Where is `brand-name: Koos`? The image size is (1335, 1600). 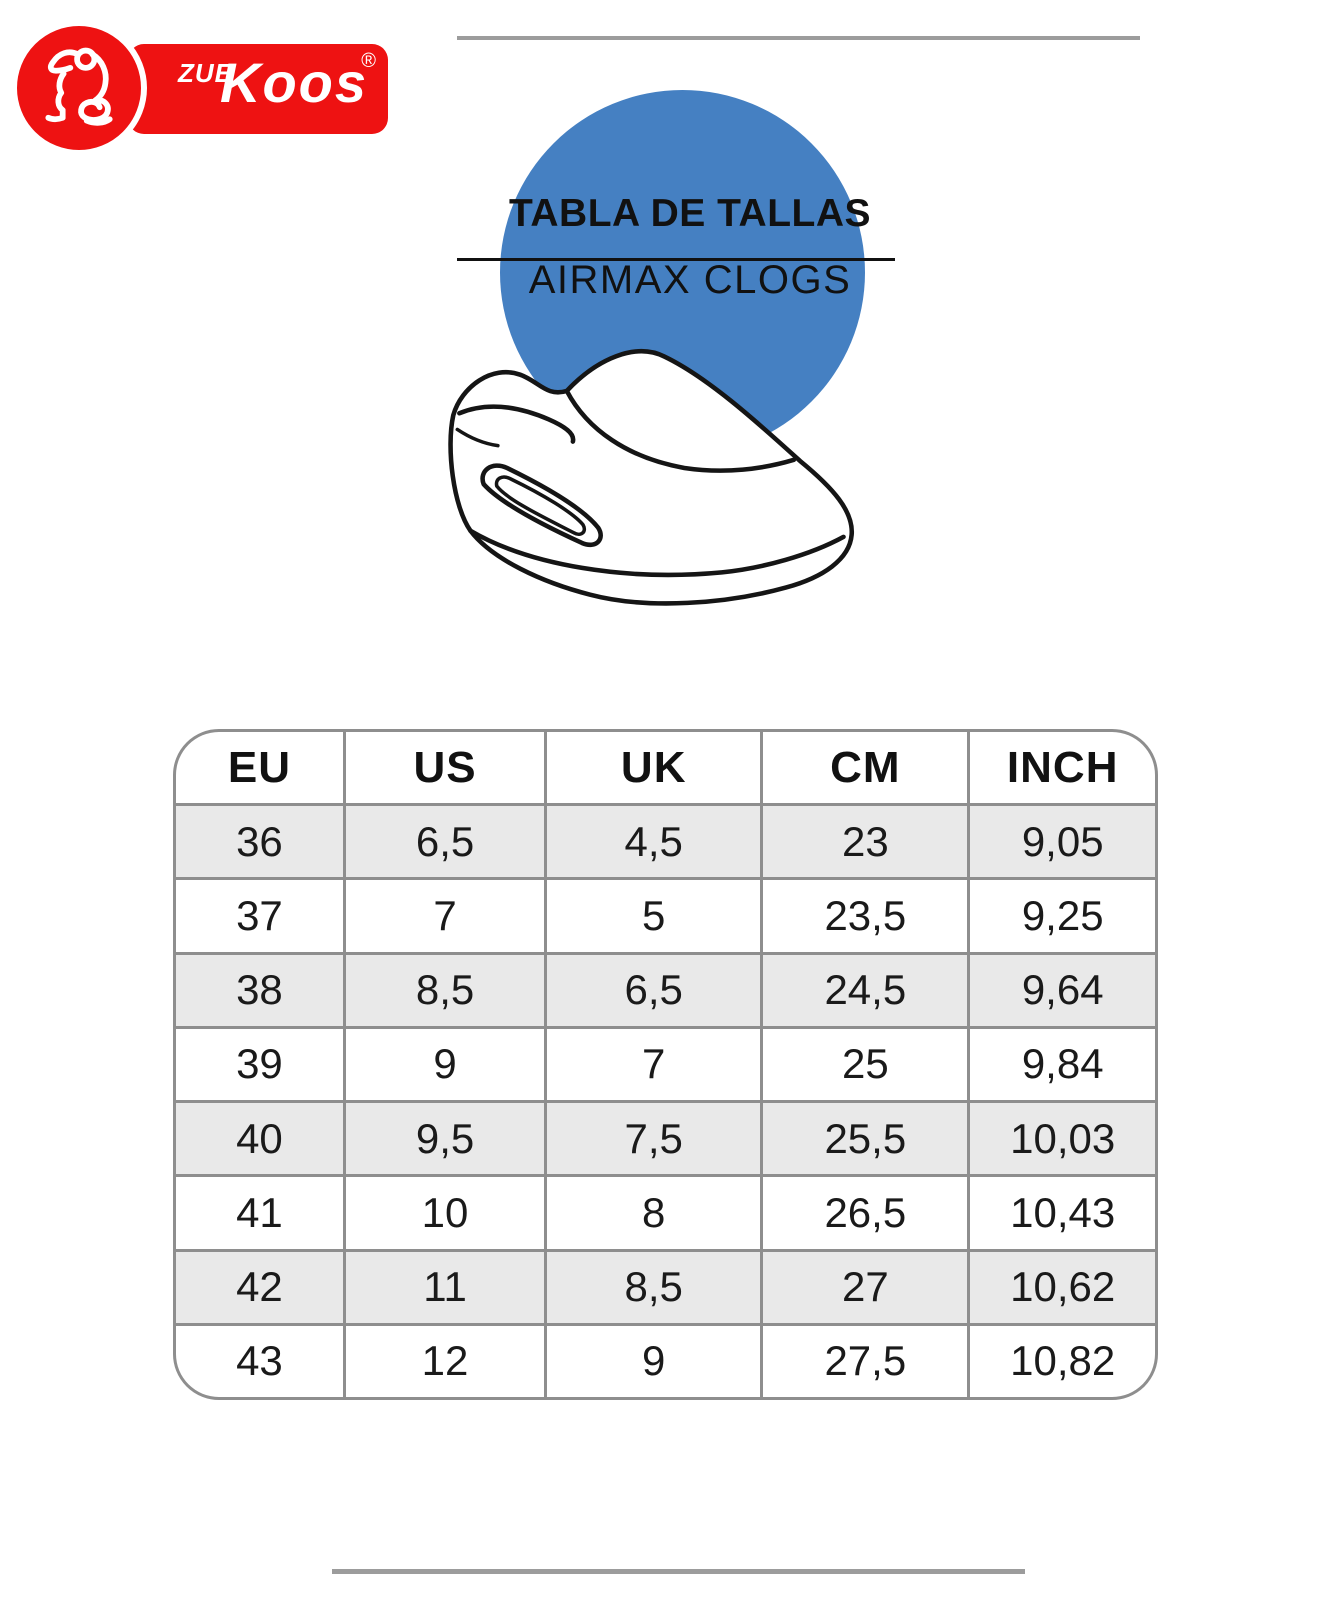 brand-name: Koos is located at coordinates (294, 82).